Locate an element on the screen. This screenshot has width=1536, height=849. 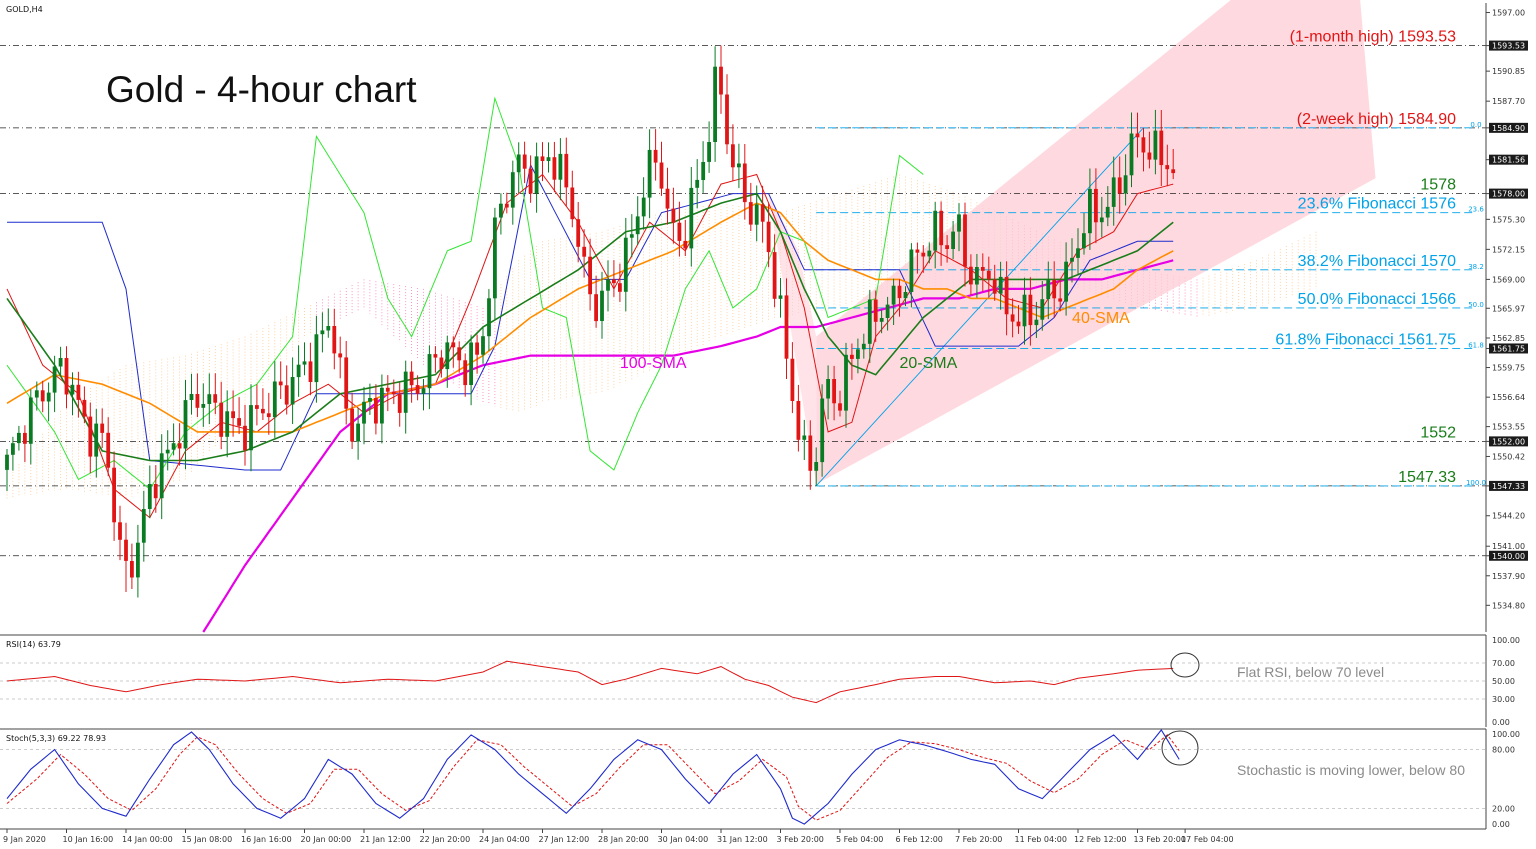
time-tick-label: 17 Feb 04:00 is located at coordinates (1207, 839).